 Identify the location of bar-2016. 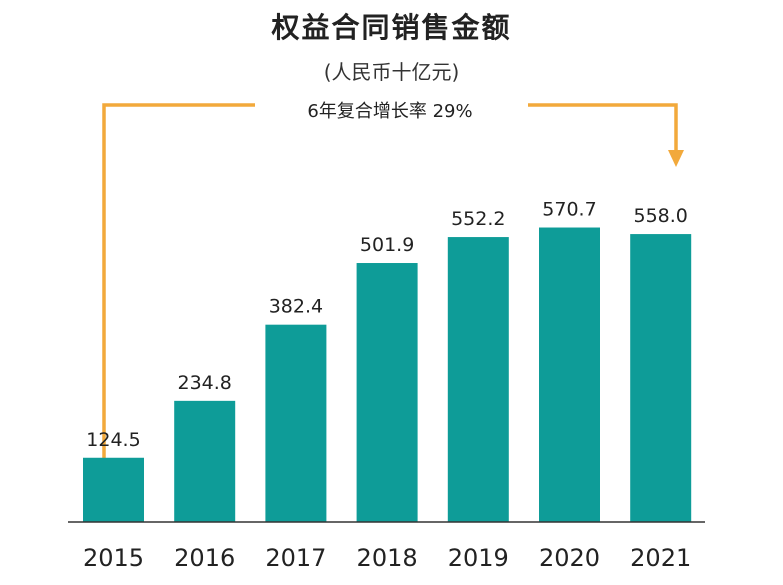
(205, 461).